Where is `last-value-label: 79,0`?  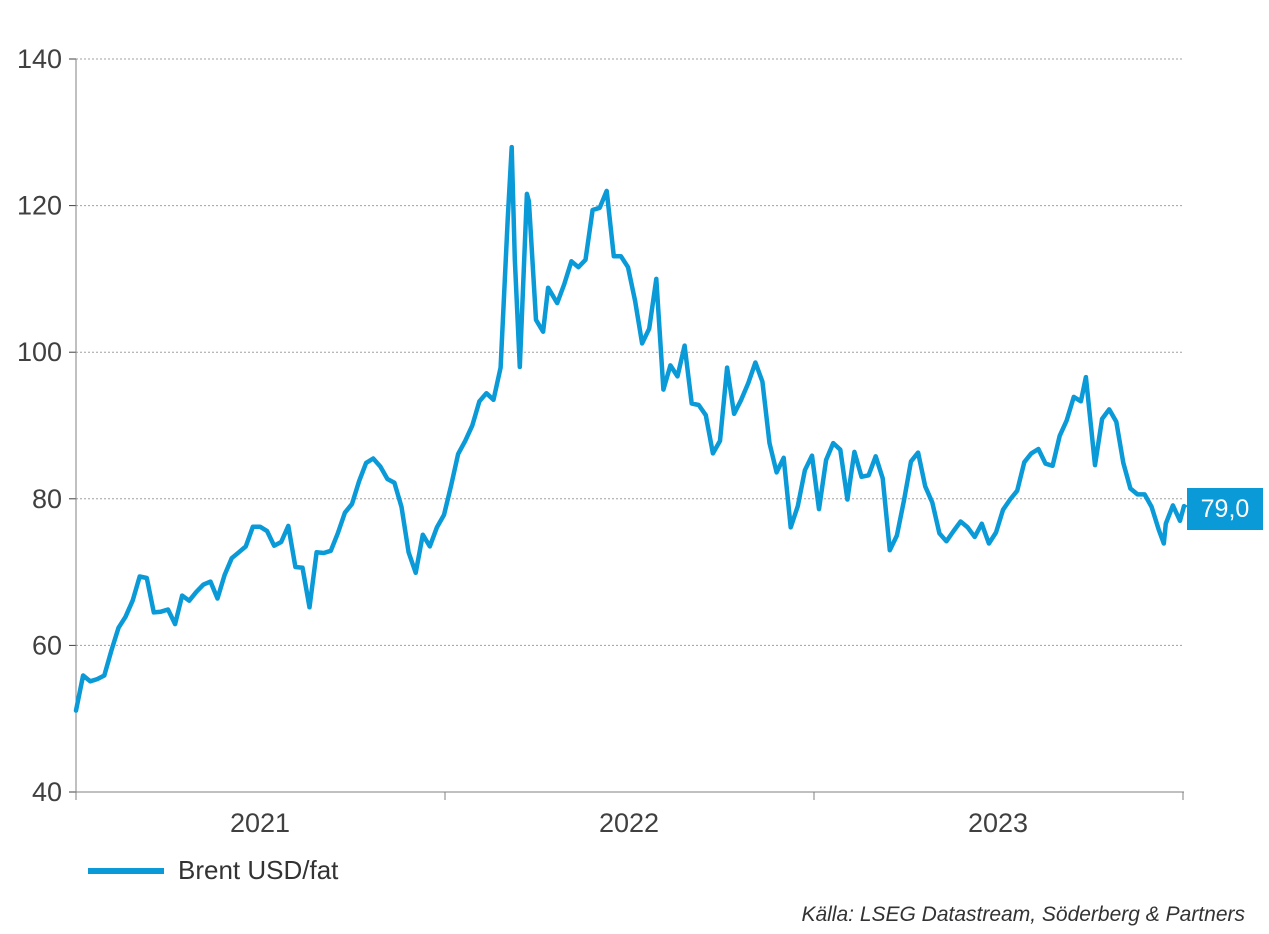
last-value-label: 79,0 is located at coordinates (1225, 508).